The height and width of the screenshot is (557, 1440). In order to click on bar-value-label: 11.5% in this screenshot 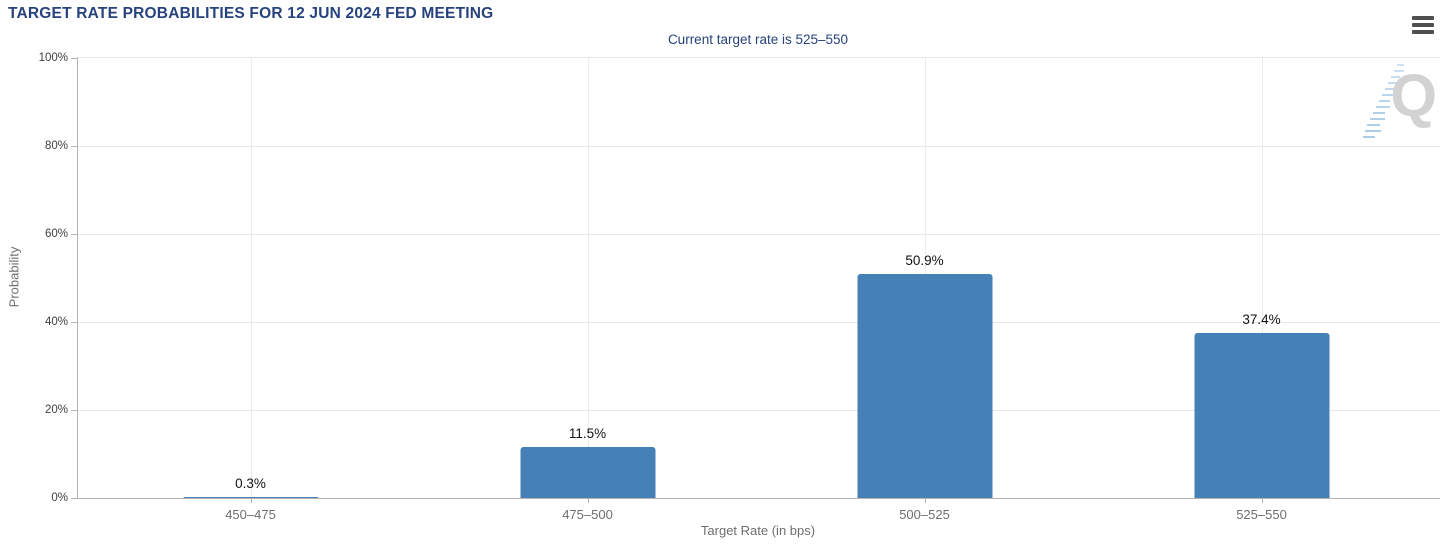, I will do `click(587, 434)`.